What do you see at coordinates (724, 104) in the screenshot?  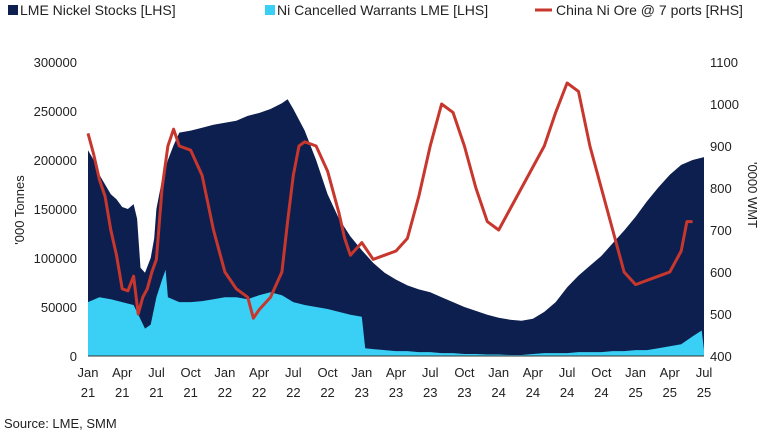 I see `y-right-tick-label: 1000` at bounding box center [724, 104].